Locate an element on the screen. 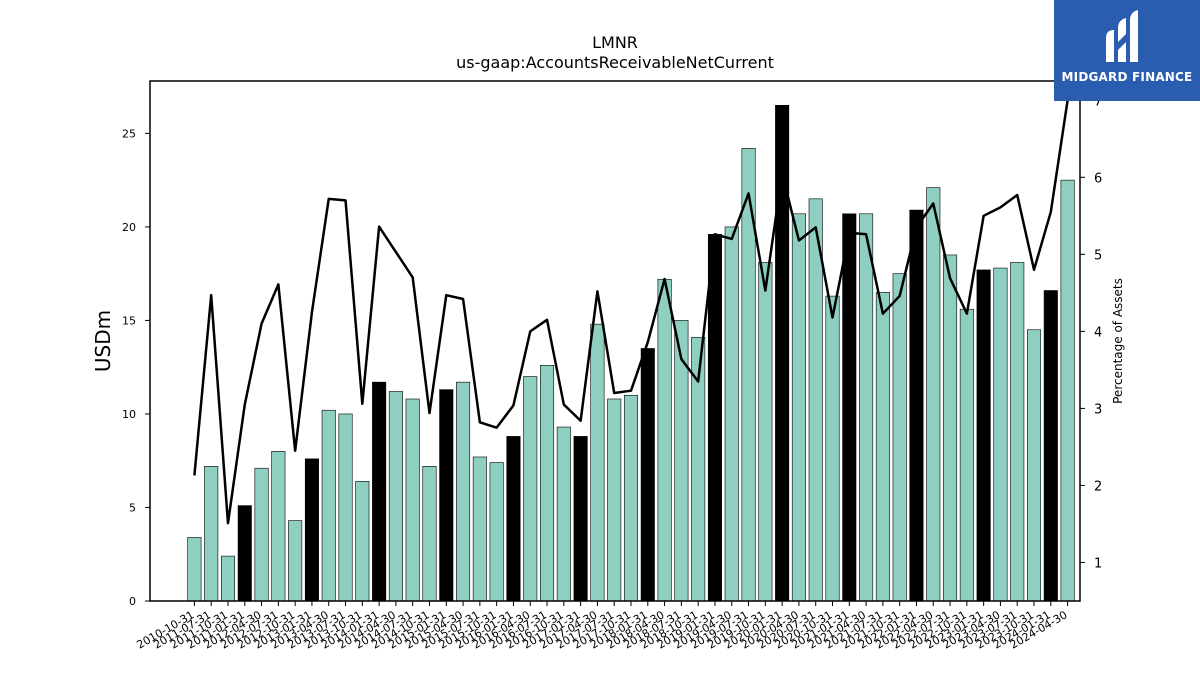  midgard-logo-icon is located at coordinates (1122, 36).